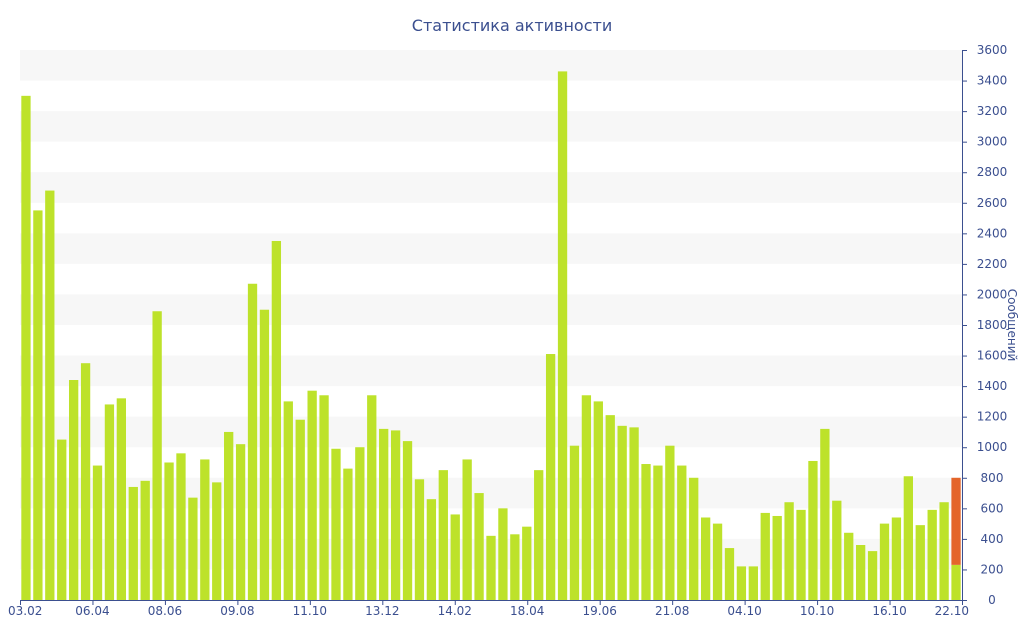 This screenshot has width=1024, height=640. Describe the element at coordinates (455, 611) in the screenshot. I see `x-tick-label: 14.02` at that location.